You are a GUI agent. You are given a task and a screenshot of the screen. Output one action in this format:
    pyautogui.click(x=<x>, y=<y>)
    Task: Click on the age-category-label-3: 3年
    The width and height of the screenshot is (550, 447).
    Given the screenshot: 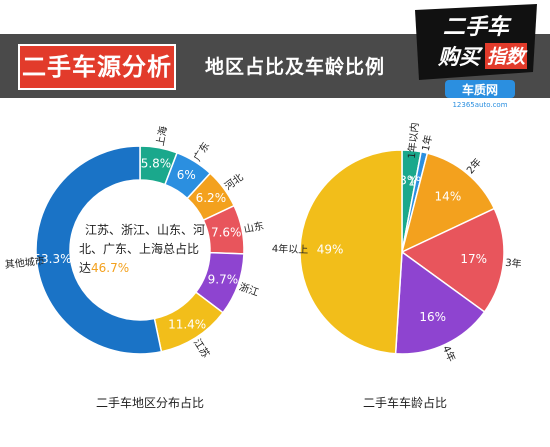 What is the action you would take?
    pyautogui.click(x=514, y=263)
    